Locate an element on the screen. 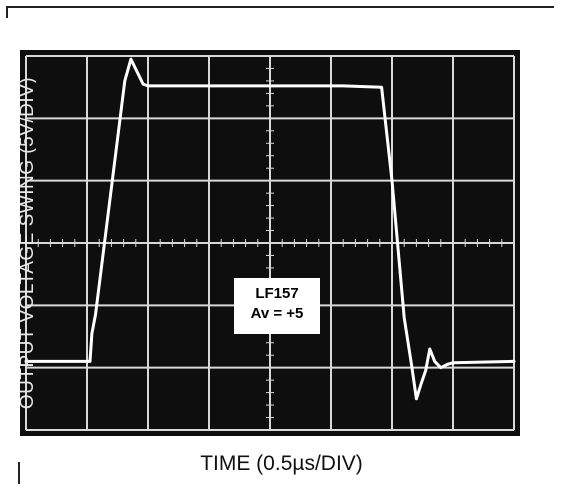  device-annotation: LF157 Av = +5 is located at coordinates (277, 306).